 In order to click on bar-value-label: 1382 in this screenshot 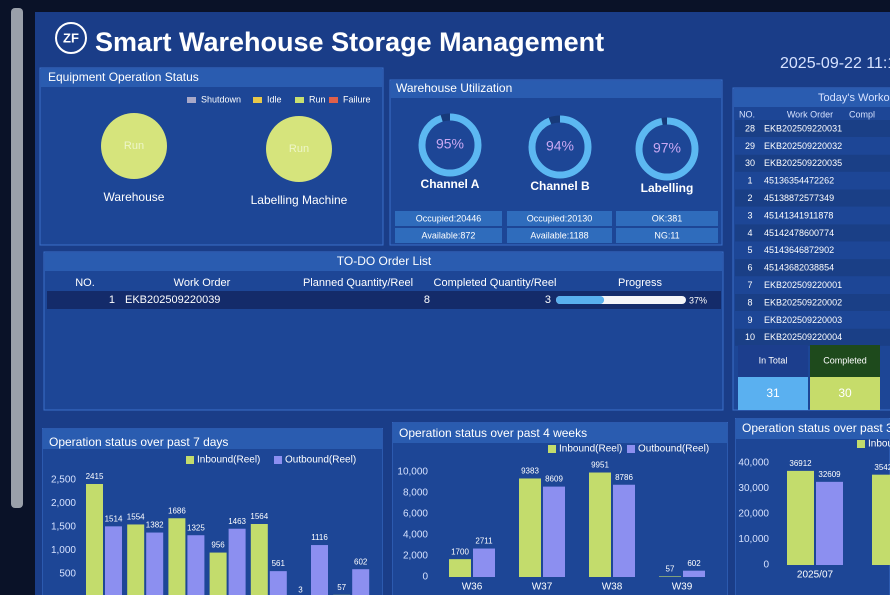, I will do `click(155, 525)`.